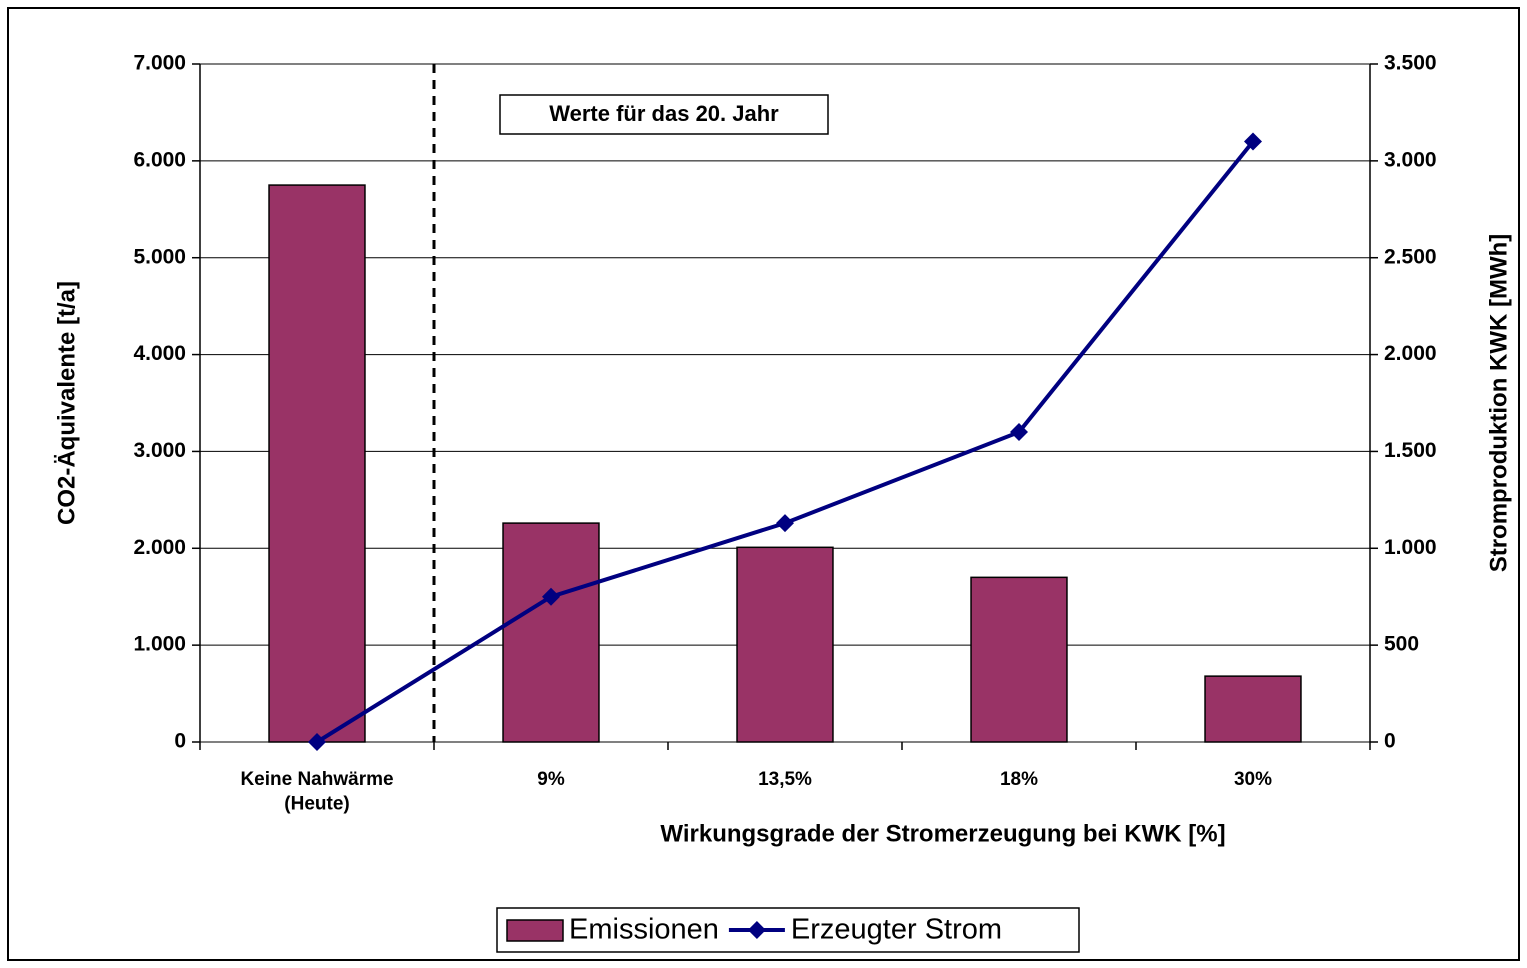  Describe the element at coordinates (535, 930) in the screenshot. I see `legend-swatch` at that location.